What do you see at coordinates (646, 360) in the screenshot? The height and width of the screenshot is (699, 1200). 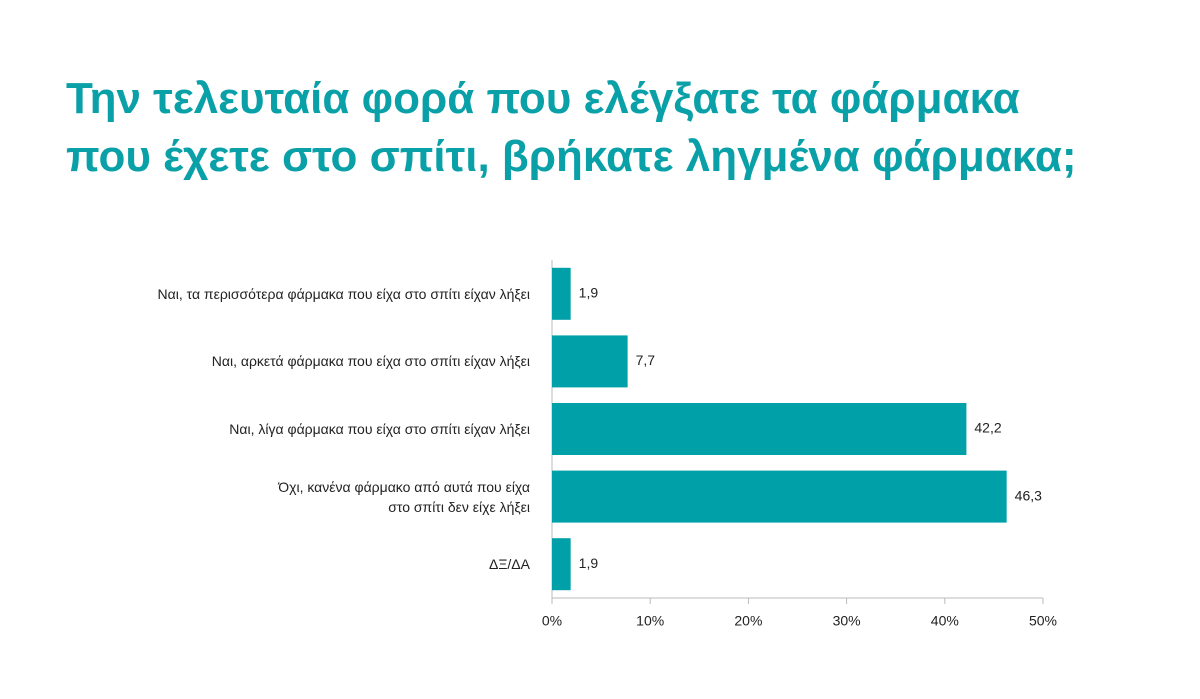 I see `value-label: 7,7` at bounding box center [646, 360].